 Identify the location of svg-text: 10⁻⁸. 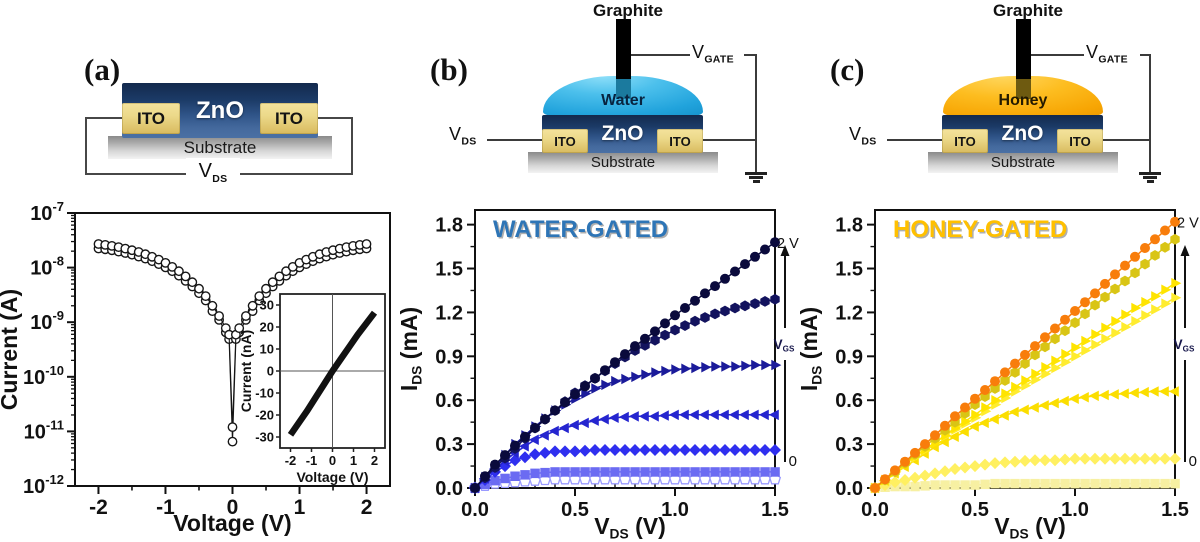
(47, 267).